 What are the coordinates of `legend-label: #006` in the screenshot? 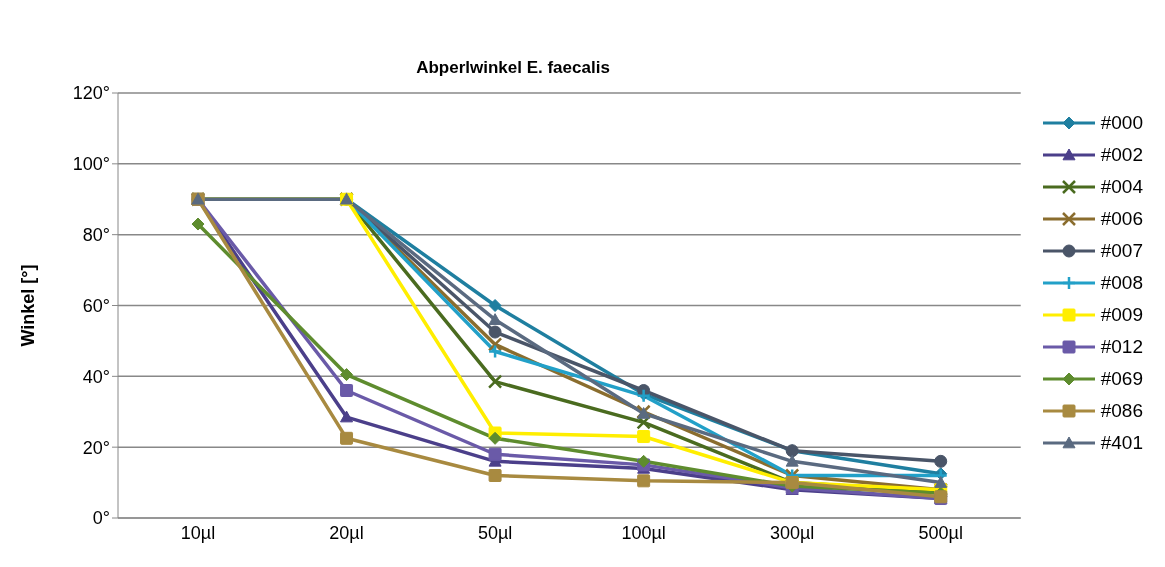 It's located at (1121, 219).